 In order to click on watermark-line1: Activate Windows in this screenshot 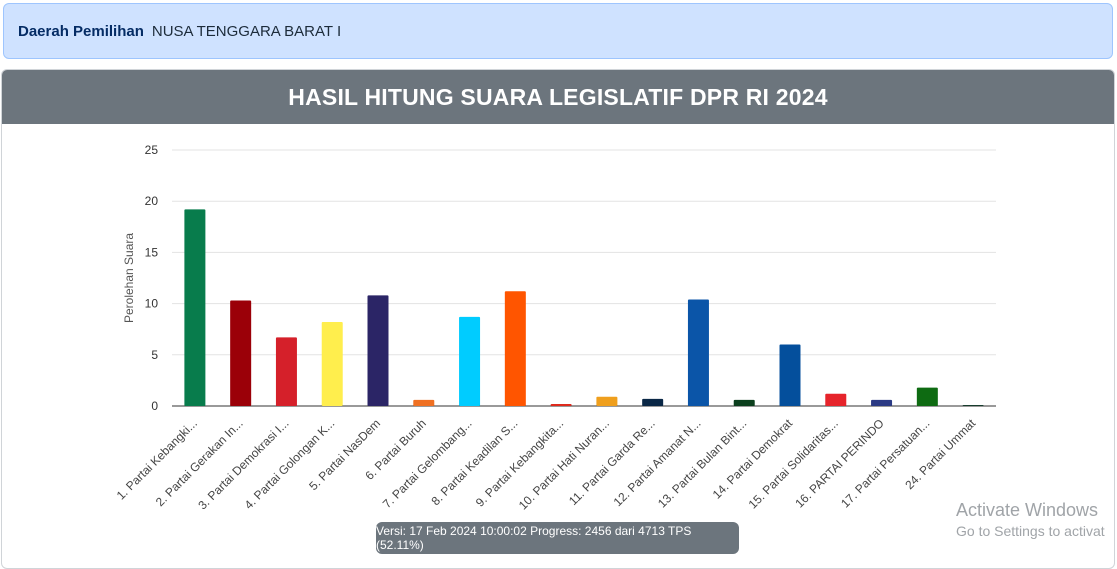, I will do `click(1027, 510)`.